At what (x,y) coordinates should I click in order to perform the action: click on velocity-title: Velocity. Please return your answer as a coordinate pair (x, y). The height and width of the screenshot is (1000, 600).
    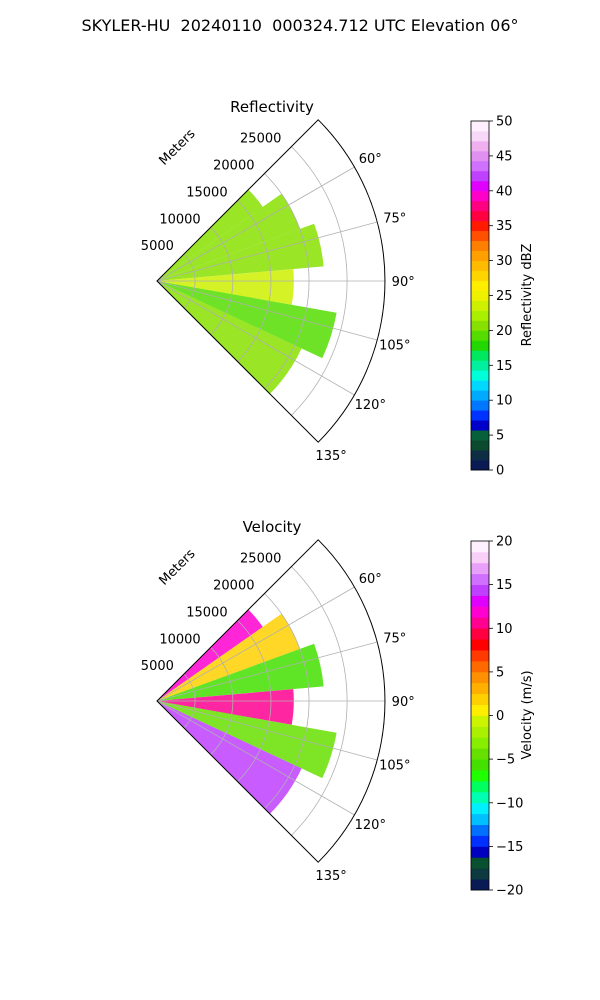
    Looking at the image, I should click on (272, 527).